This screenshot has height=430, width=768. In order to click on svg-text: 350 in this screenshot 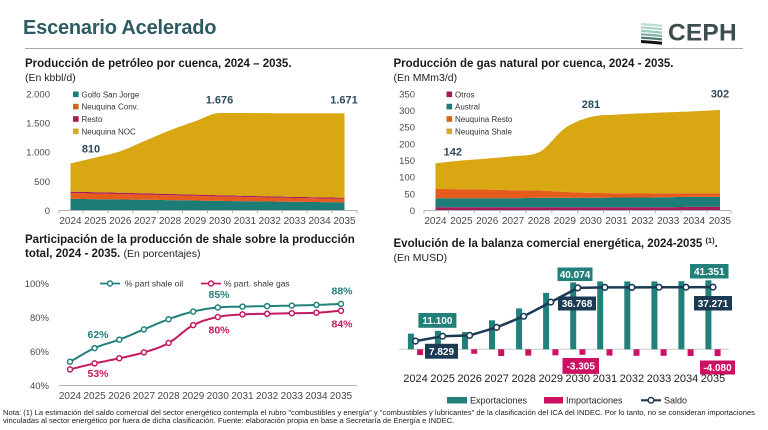, I will do `click(407, 94)`.